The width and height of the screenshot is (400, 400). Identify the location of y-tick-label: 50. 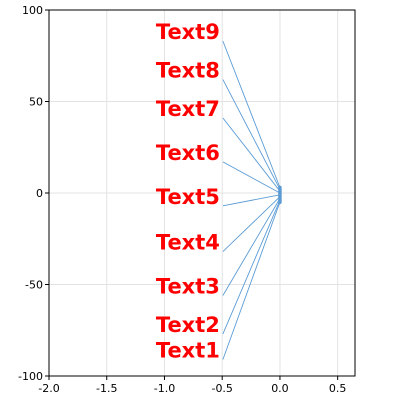
(36, 102).